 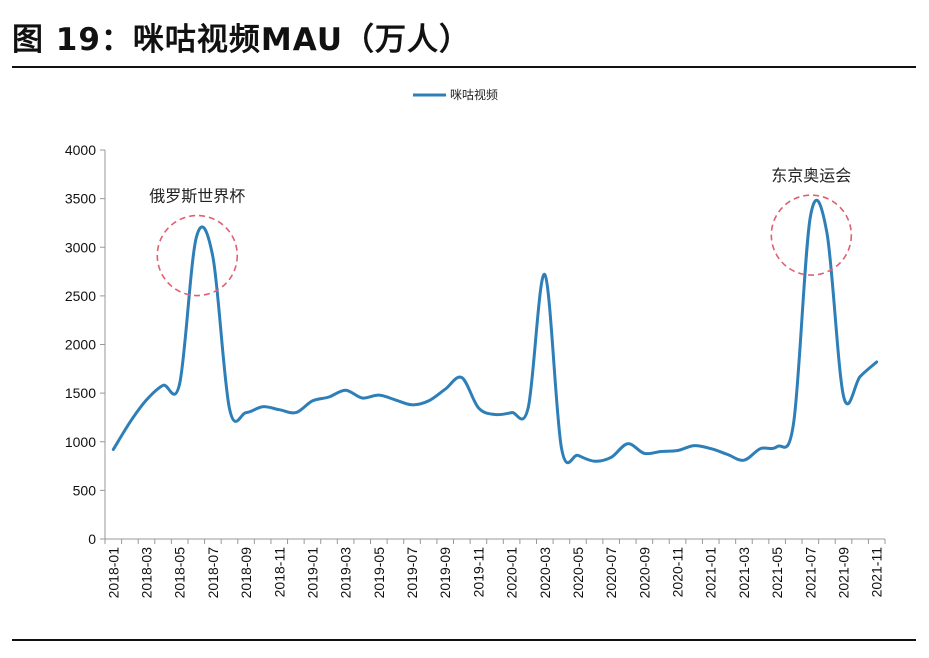 What do you see at coordinates (113, 573) in the screenshot?
I see `x-tick-label: 2018-01` at bounding box center [113, 573].